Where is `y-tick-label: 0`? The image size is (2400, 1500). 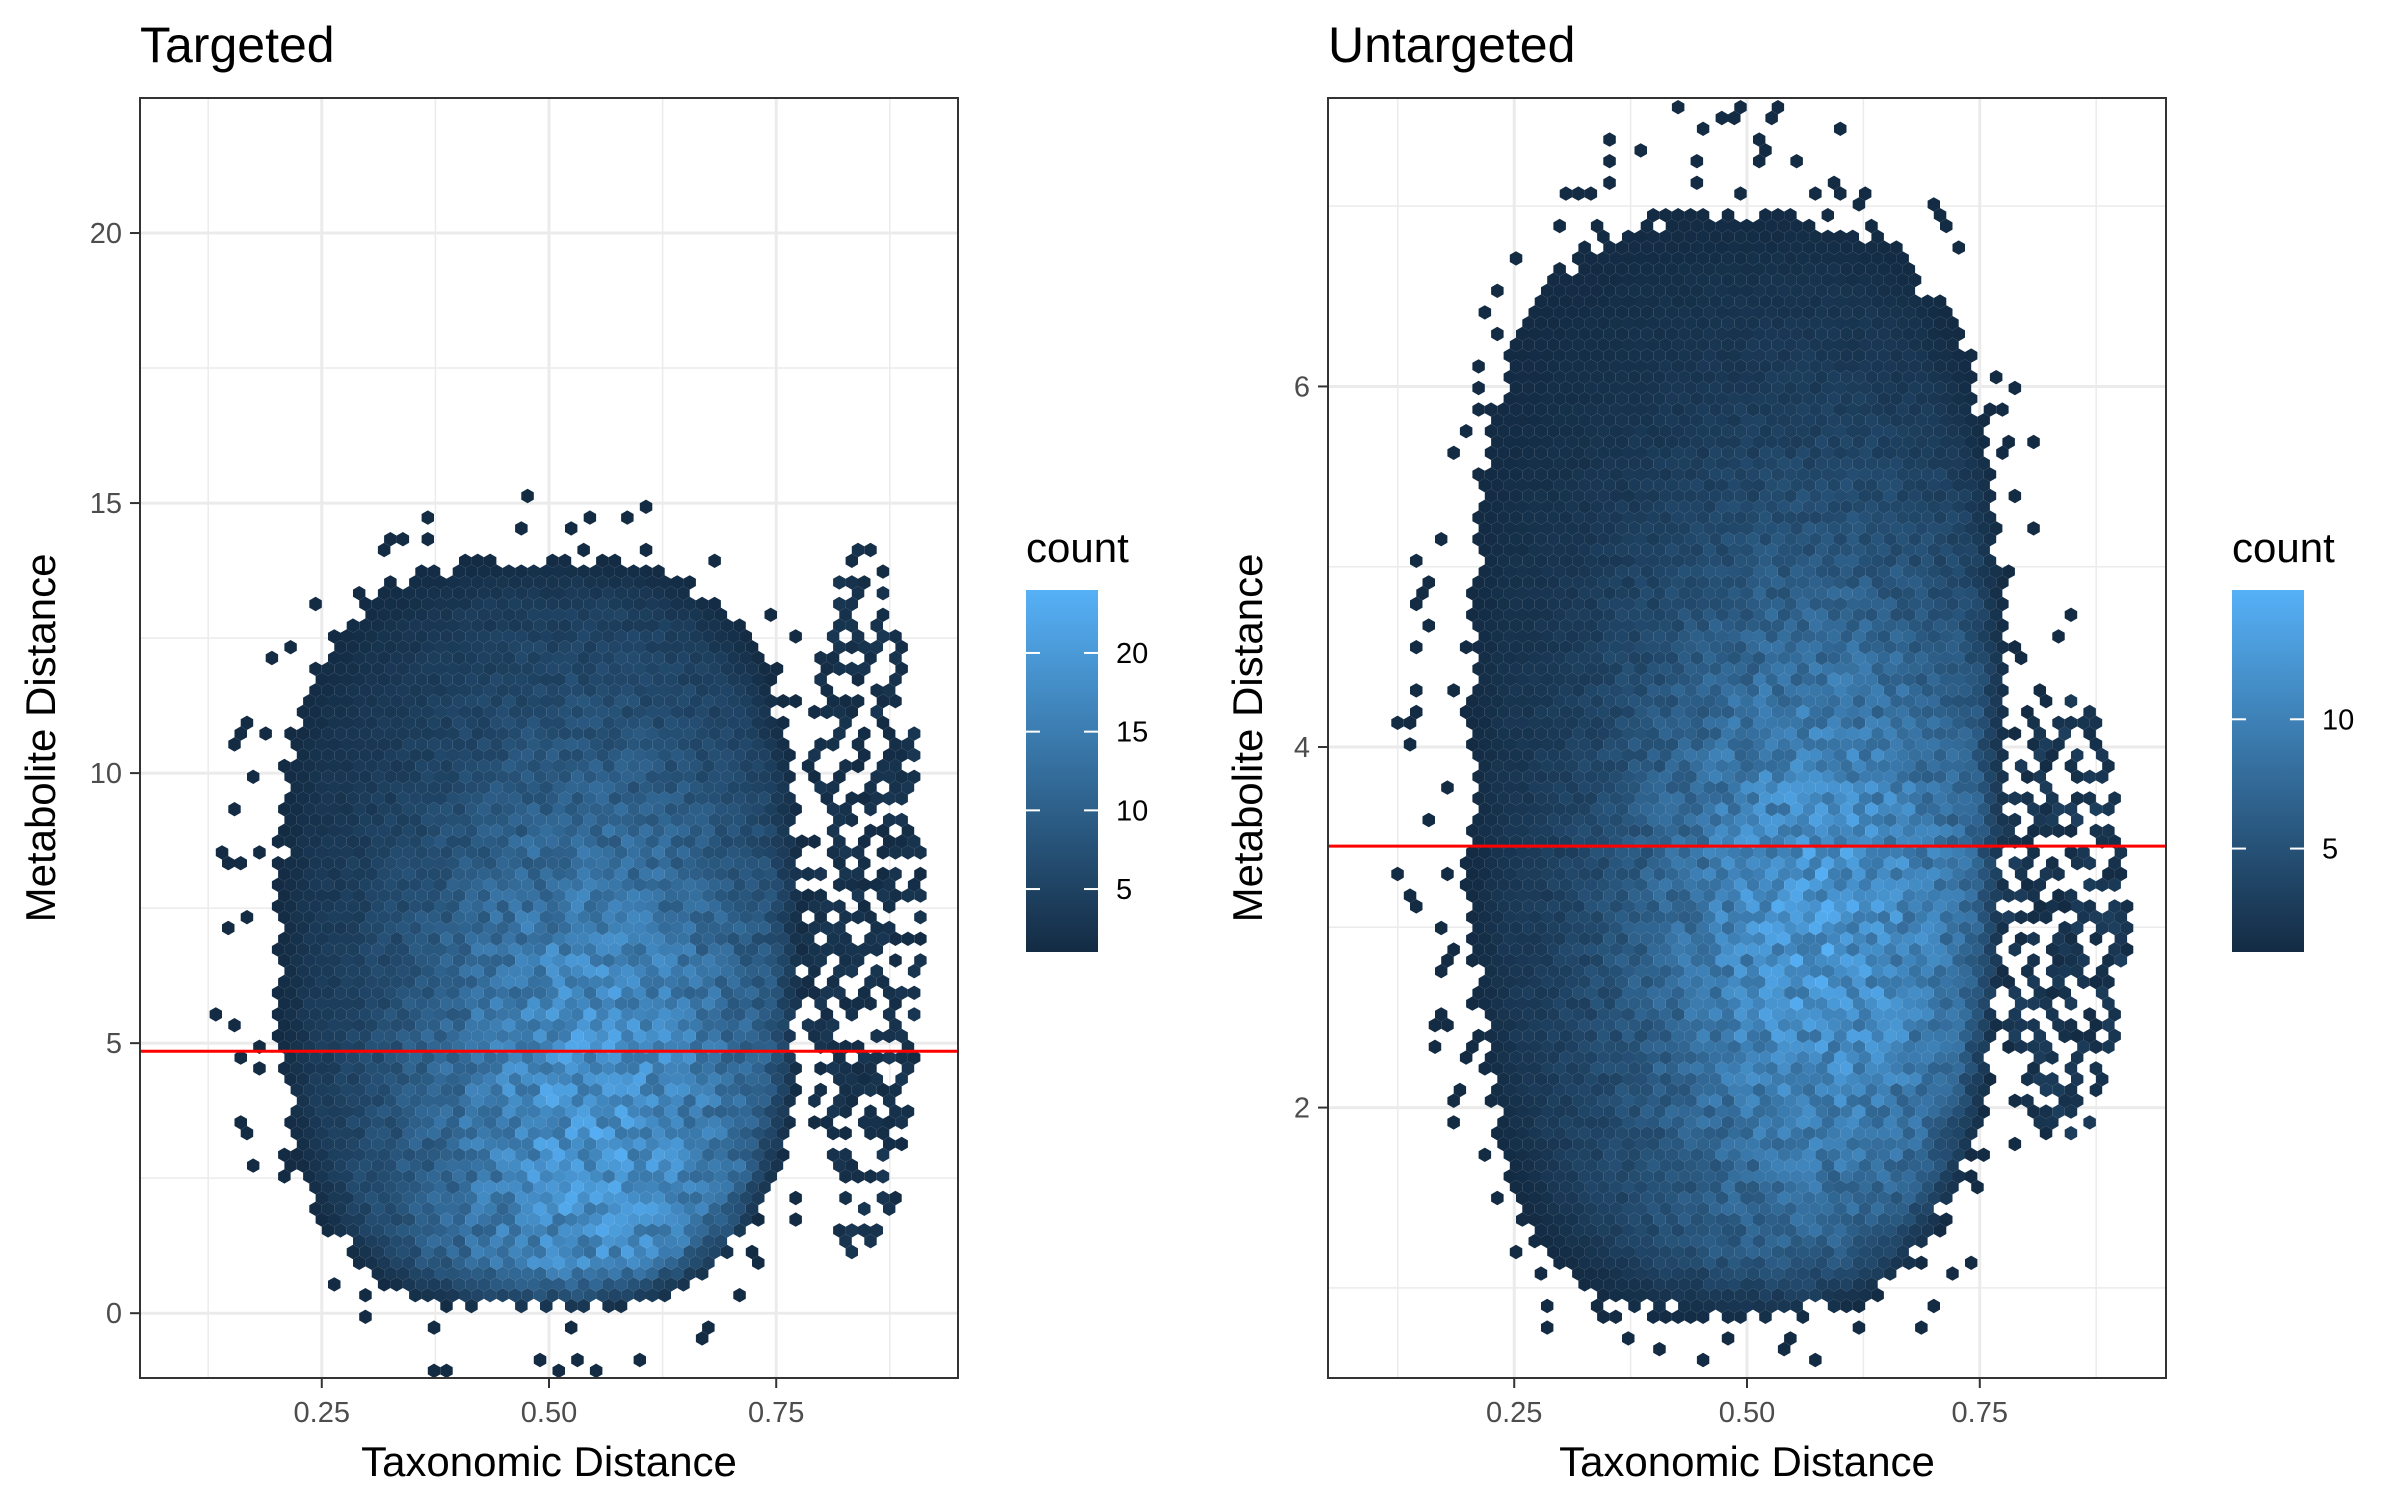
y-tick-label: 0 is located at coordinates (114, 1314).